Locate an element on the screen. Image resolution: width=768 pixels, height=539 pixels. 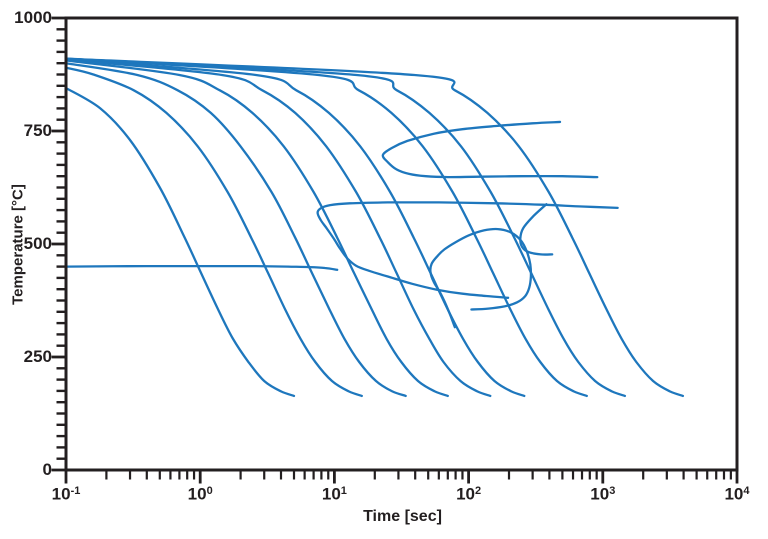
x-tick-label: 10² is located at coordinates (469, 494).